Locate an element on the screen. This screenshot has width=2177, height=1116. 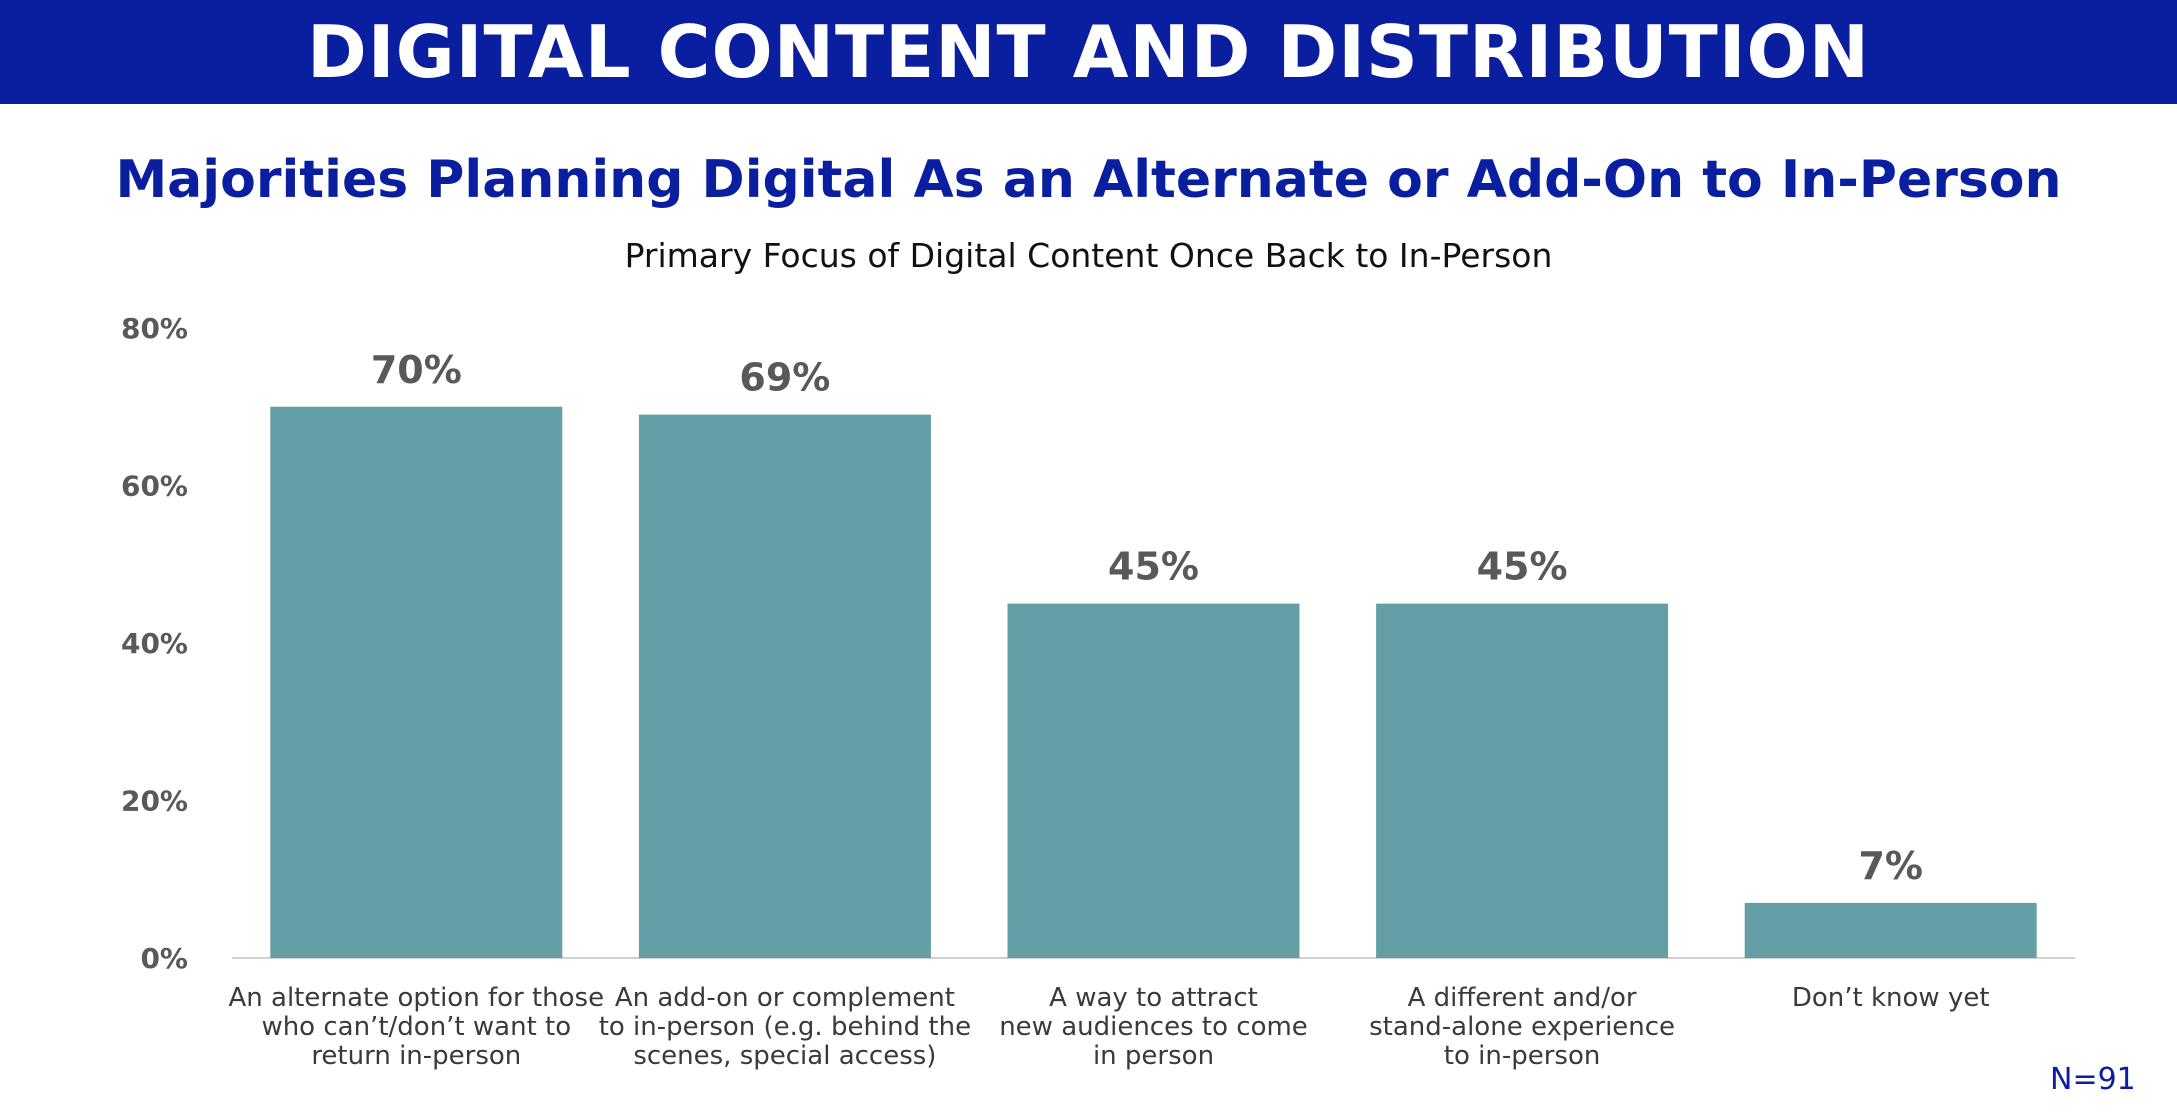
category-label-line: new audiences to come is located at coordinates (1153, 1027).